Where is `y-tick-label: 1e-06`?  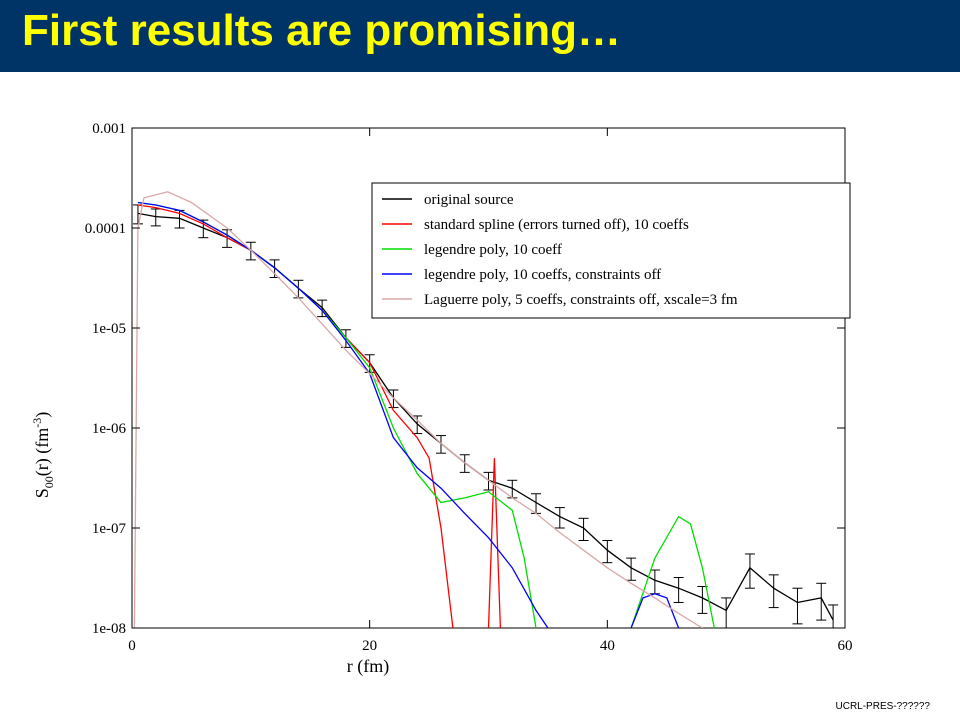 y-tick-label: 1e-06 is located at coordinates (109, 429).